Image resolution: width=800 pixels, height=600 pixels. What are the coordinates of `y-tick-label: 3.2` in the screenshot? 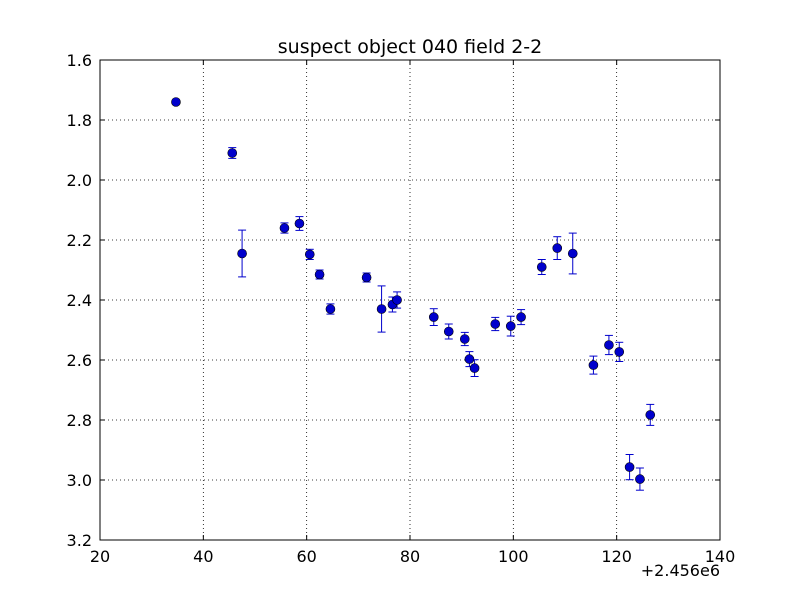 It's located at (79, 540).